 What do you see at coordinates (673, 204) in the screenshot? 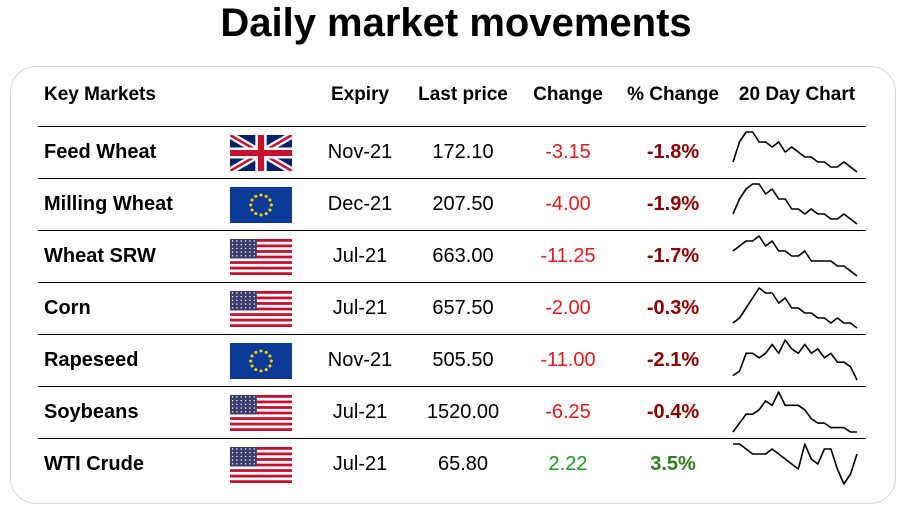
I see `pct-change-cell: -1.9%` at bounding box center [673, 204].